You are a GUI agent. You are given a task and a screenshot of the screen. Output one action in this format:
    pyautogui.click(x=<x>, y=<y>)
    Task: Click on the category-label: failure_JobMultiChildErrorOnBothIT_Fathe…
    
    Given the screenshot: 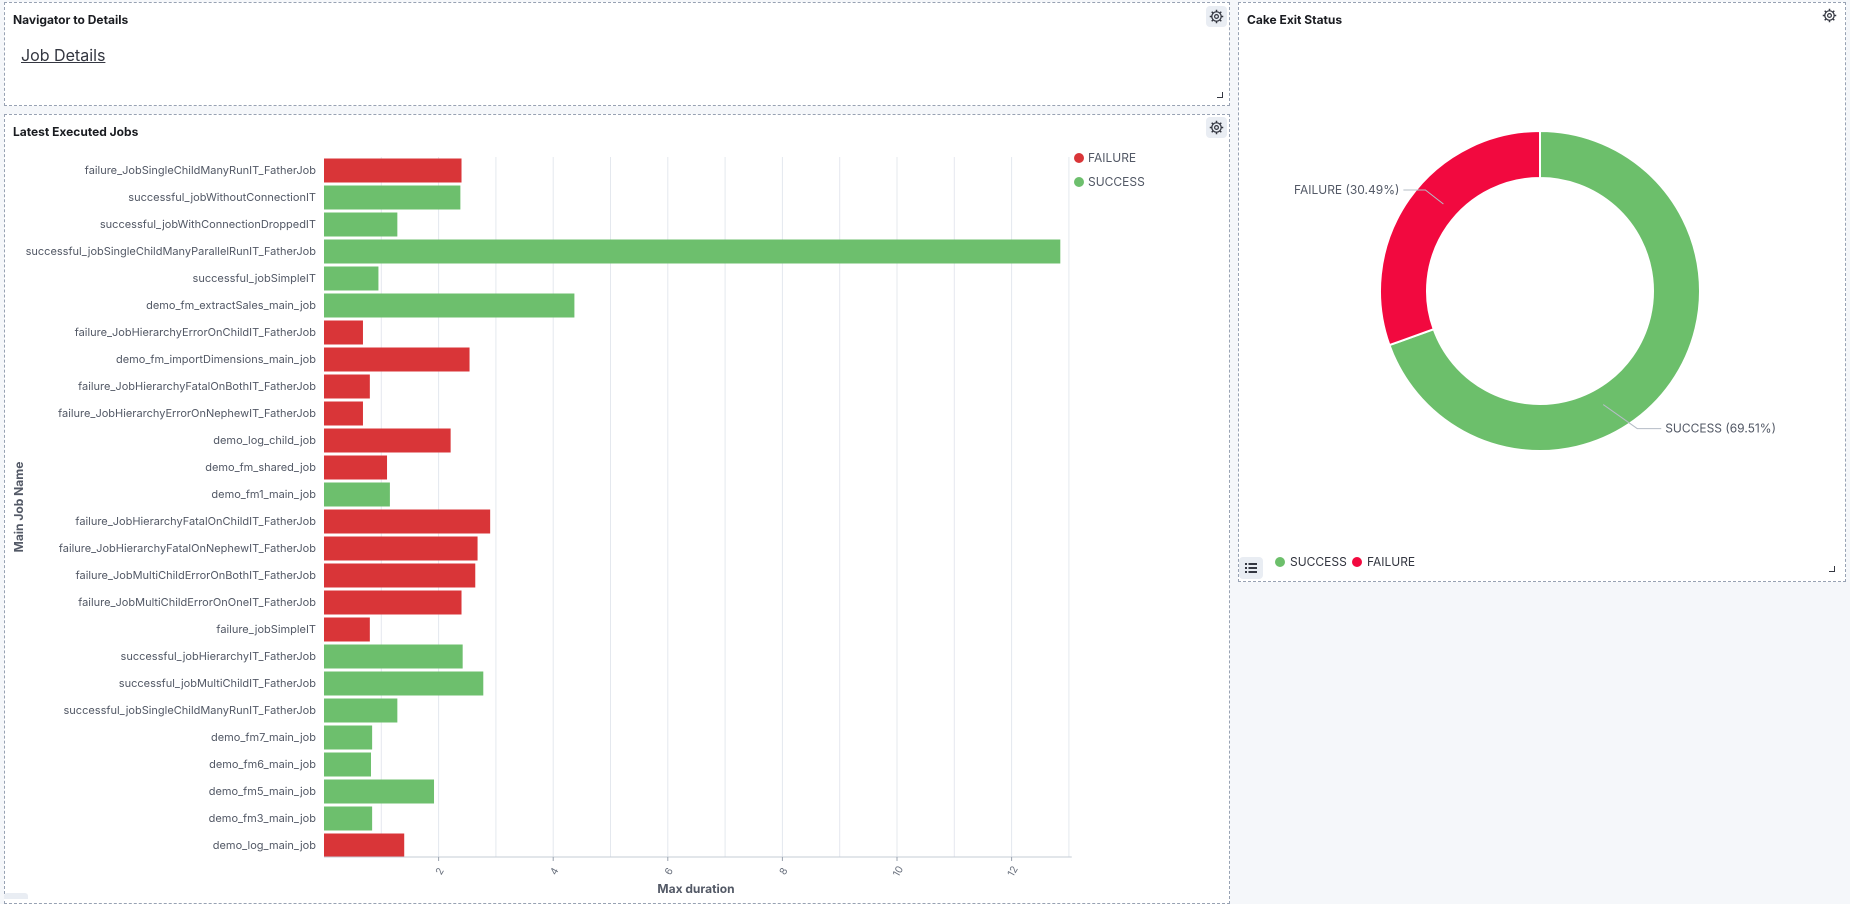 What is the action you would take?
    pyautogui.click(x=196, y=575)
    